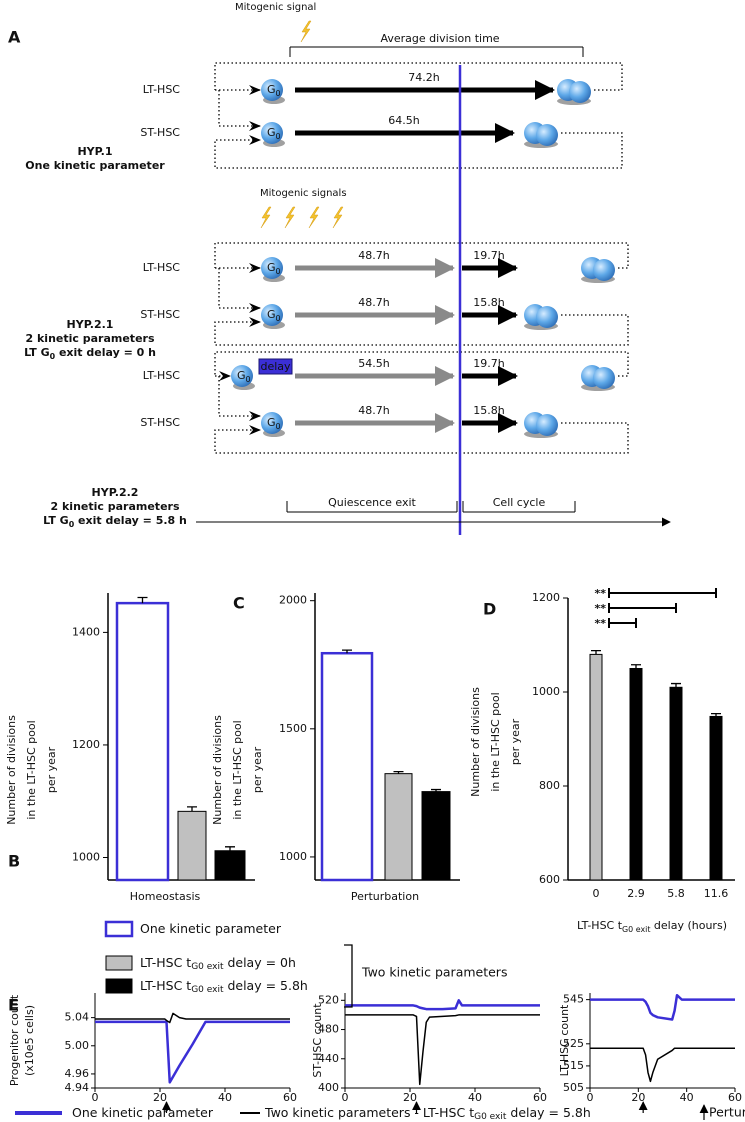 The width and height of the screenshot is (745, 1122). I want to click on panel-label: A, so click(14, 37).